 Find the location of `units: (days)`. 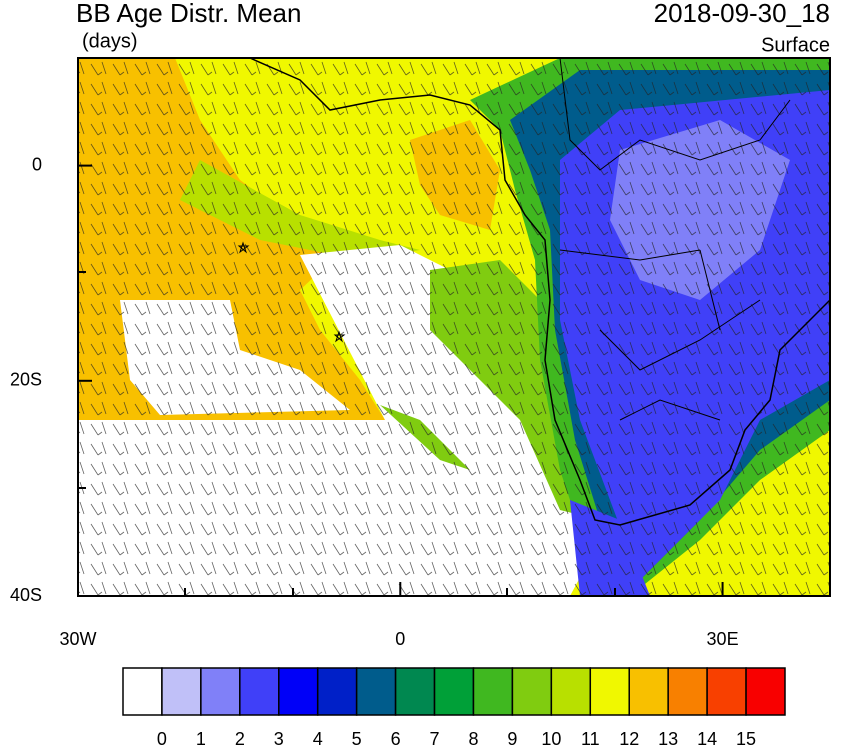

units: (days) is located at coordinates (110, 41).